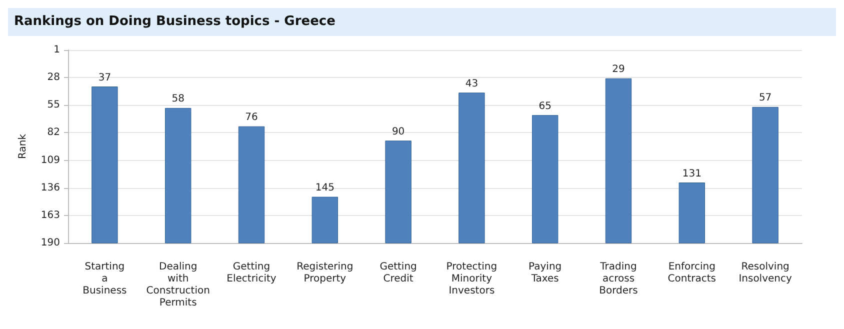 This screenshot has height=329, width=844. Describe the element at coordinates (50, 243) in the screenshot. I see `y-tick-label: 190` at that location.